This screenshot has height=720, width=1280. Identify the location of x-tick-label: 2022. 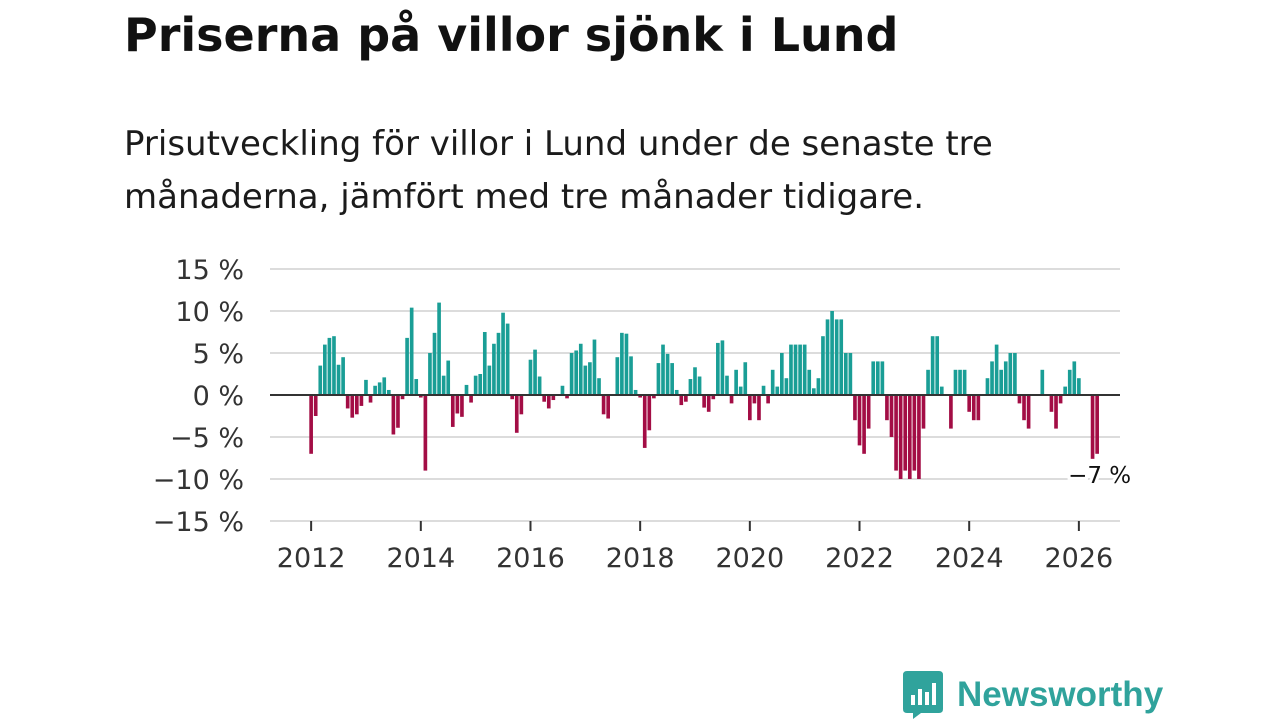
(859, 558).